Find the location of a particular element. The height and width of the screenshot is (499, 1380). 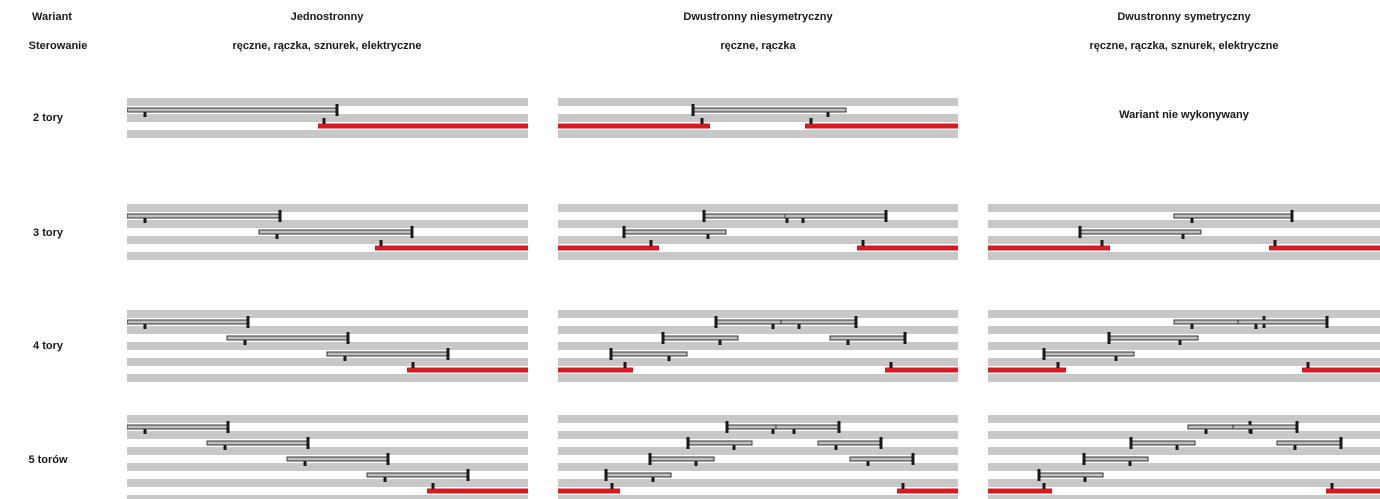

row-label-5: 5 torów is located at coordinates (48, 460).